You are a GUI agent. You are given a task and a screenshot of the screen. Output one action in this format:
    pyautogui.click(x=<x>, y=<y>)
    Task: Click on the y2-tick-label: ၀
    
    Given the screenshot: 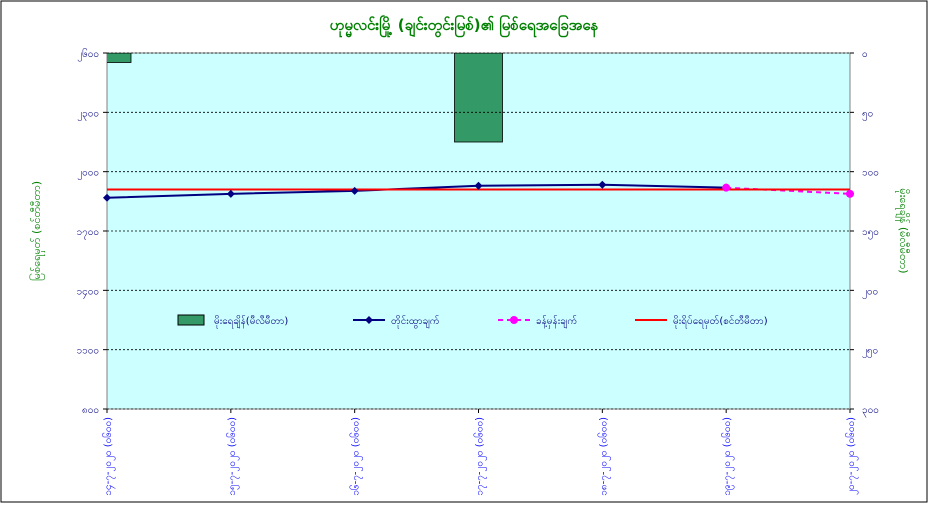 What is the action you would take?
    pyautogui.click(x=865, y=54)
    